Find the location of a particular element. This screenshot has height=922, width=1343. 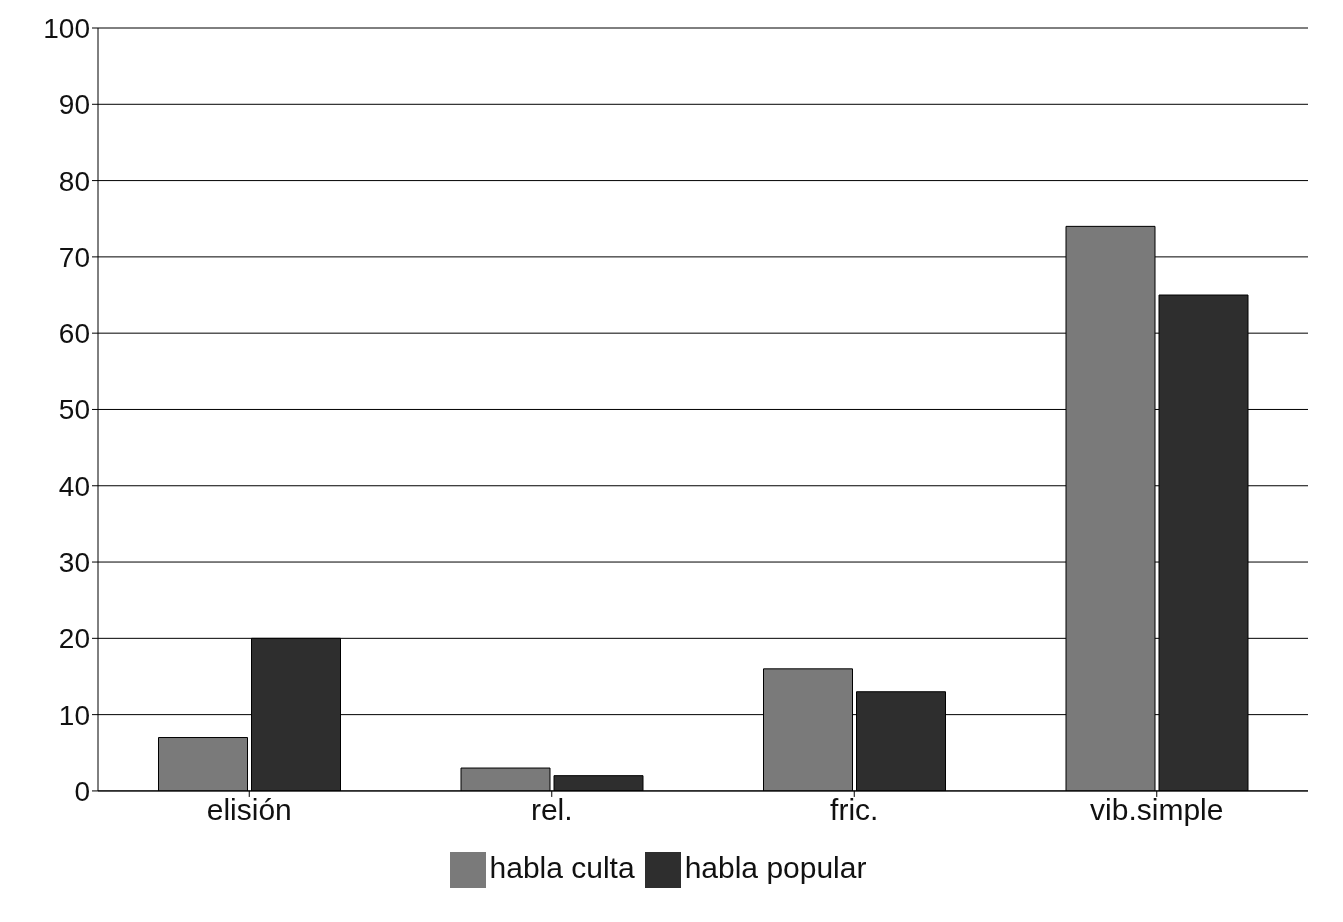

legend-label: habla popular is located at coordinates (775, 867).